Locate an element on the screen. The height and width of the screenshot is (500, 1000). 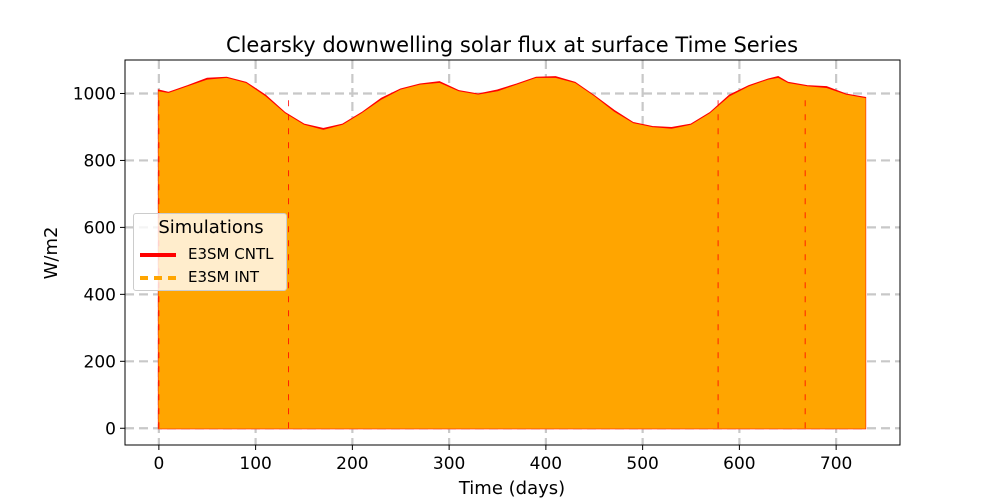
y-tick-label: 1000 is located at coordinates (94, 94).